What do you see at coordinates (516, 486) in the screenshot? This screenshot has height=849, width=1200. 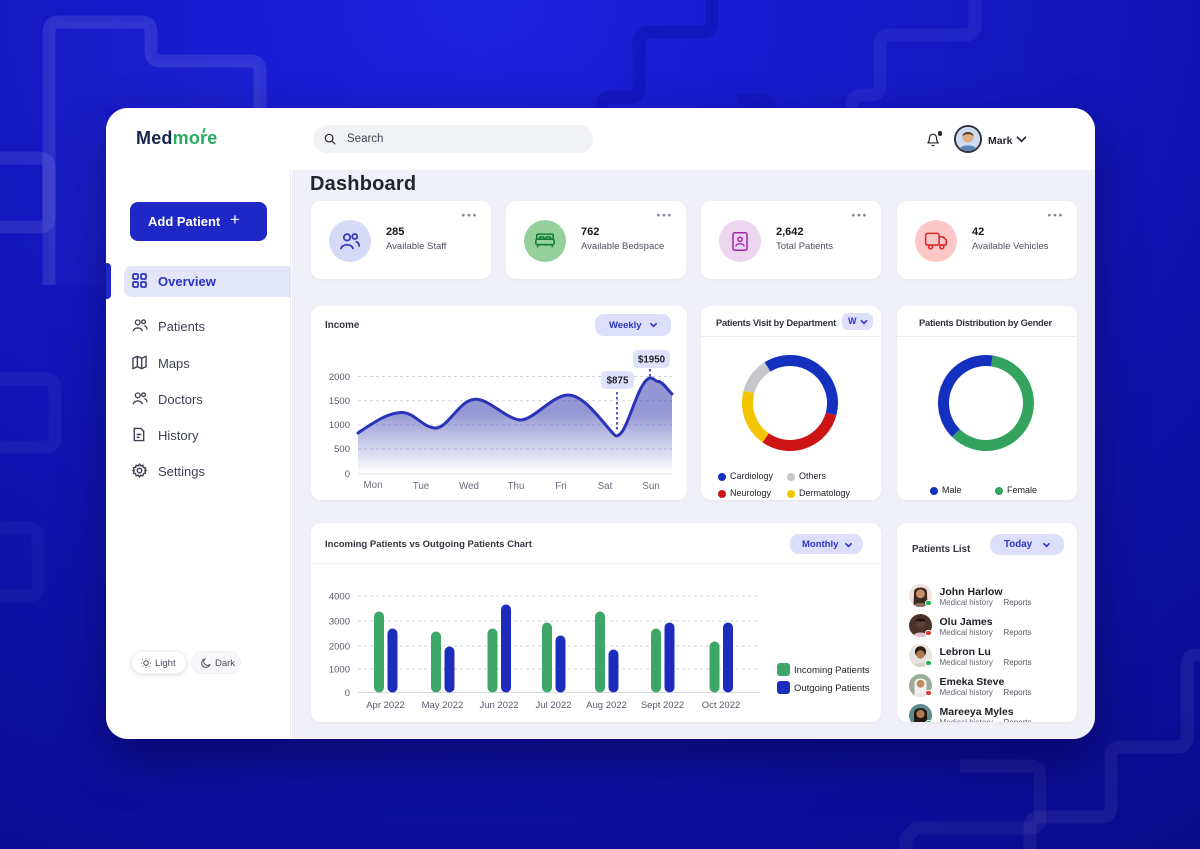 I see `svg-text: Thu` at bounding box center [516, 486].